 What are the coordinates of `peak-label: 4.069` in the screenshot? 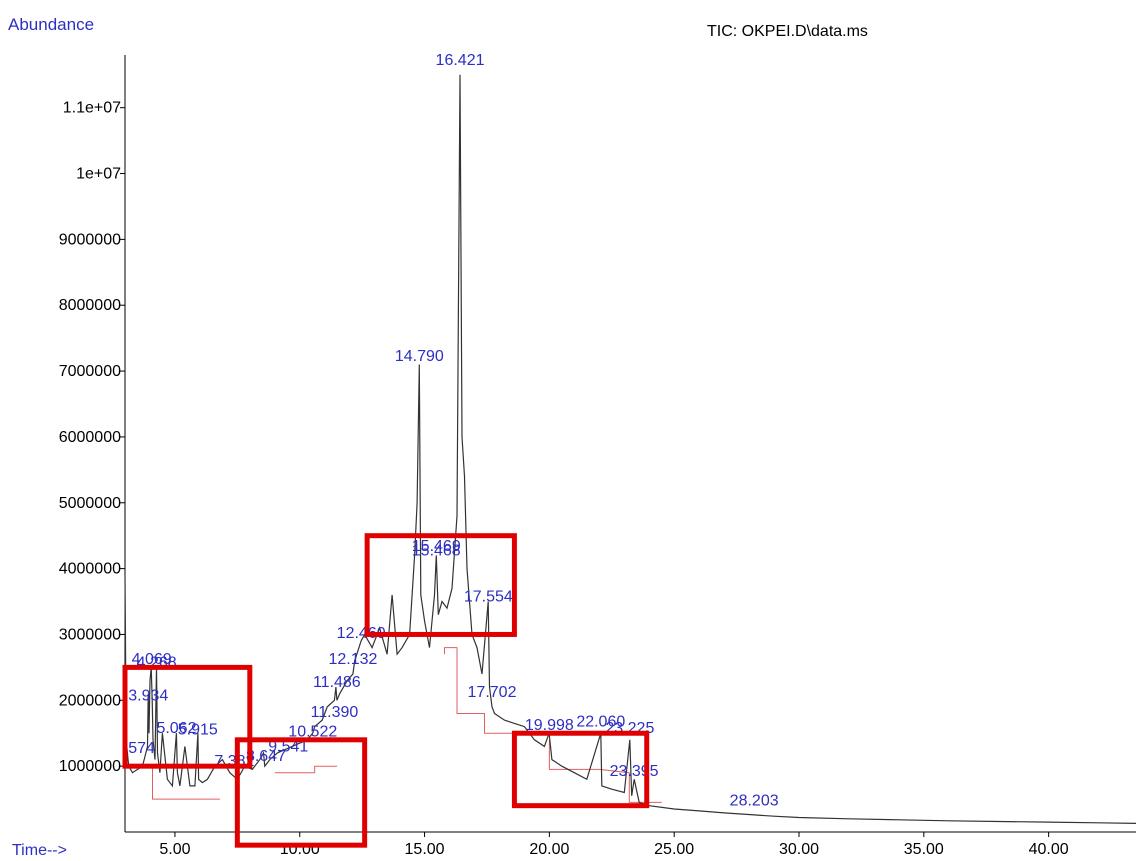 It's located at (152, 659).